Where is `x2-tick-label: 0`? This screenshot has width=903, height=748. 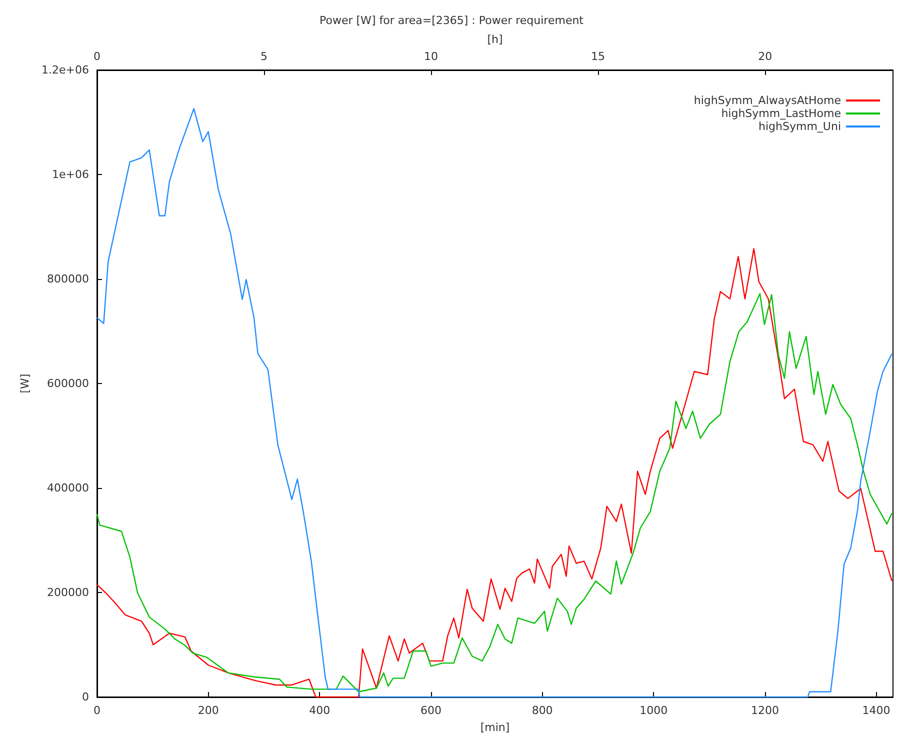
x2-tick-label: 0 is located at coordinates (97, 56).